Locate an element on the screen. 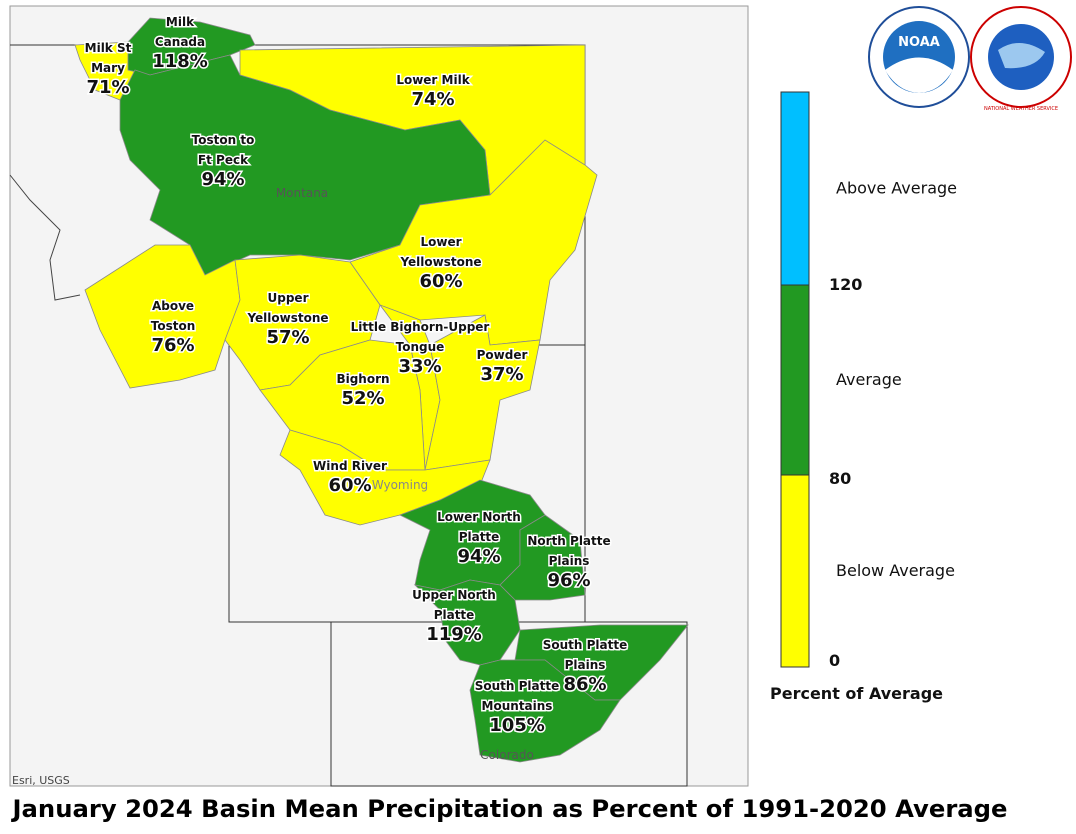  legend-title: Percent of Average is located at coordinates (856, 693).